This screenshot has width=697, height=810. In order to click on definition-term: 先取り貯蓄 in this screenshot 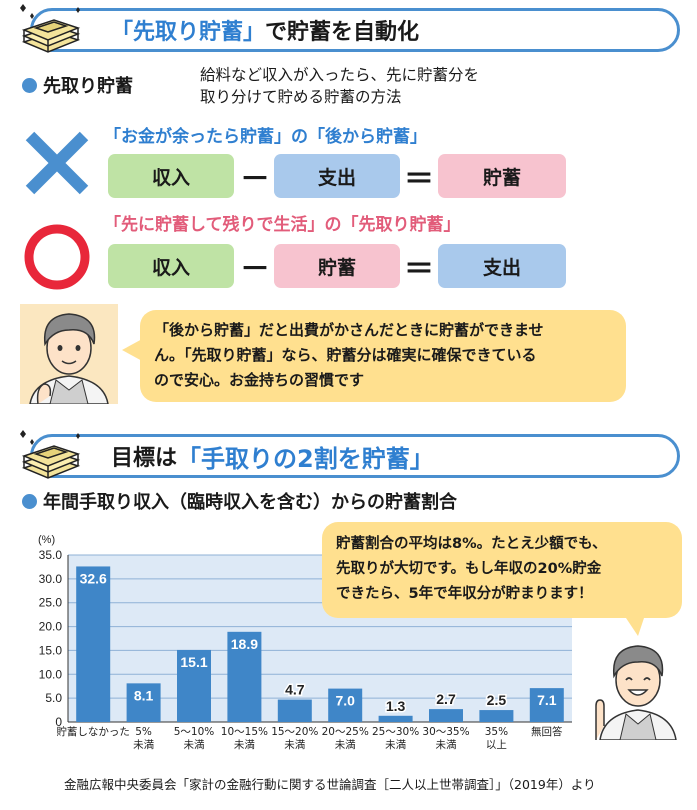, I will do `click(77, 85)`.